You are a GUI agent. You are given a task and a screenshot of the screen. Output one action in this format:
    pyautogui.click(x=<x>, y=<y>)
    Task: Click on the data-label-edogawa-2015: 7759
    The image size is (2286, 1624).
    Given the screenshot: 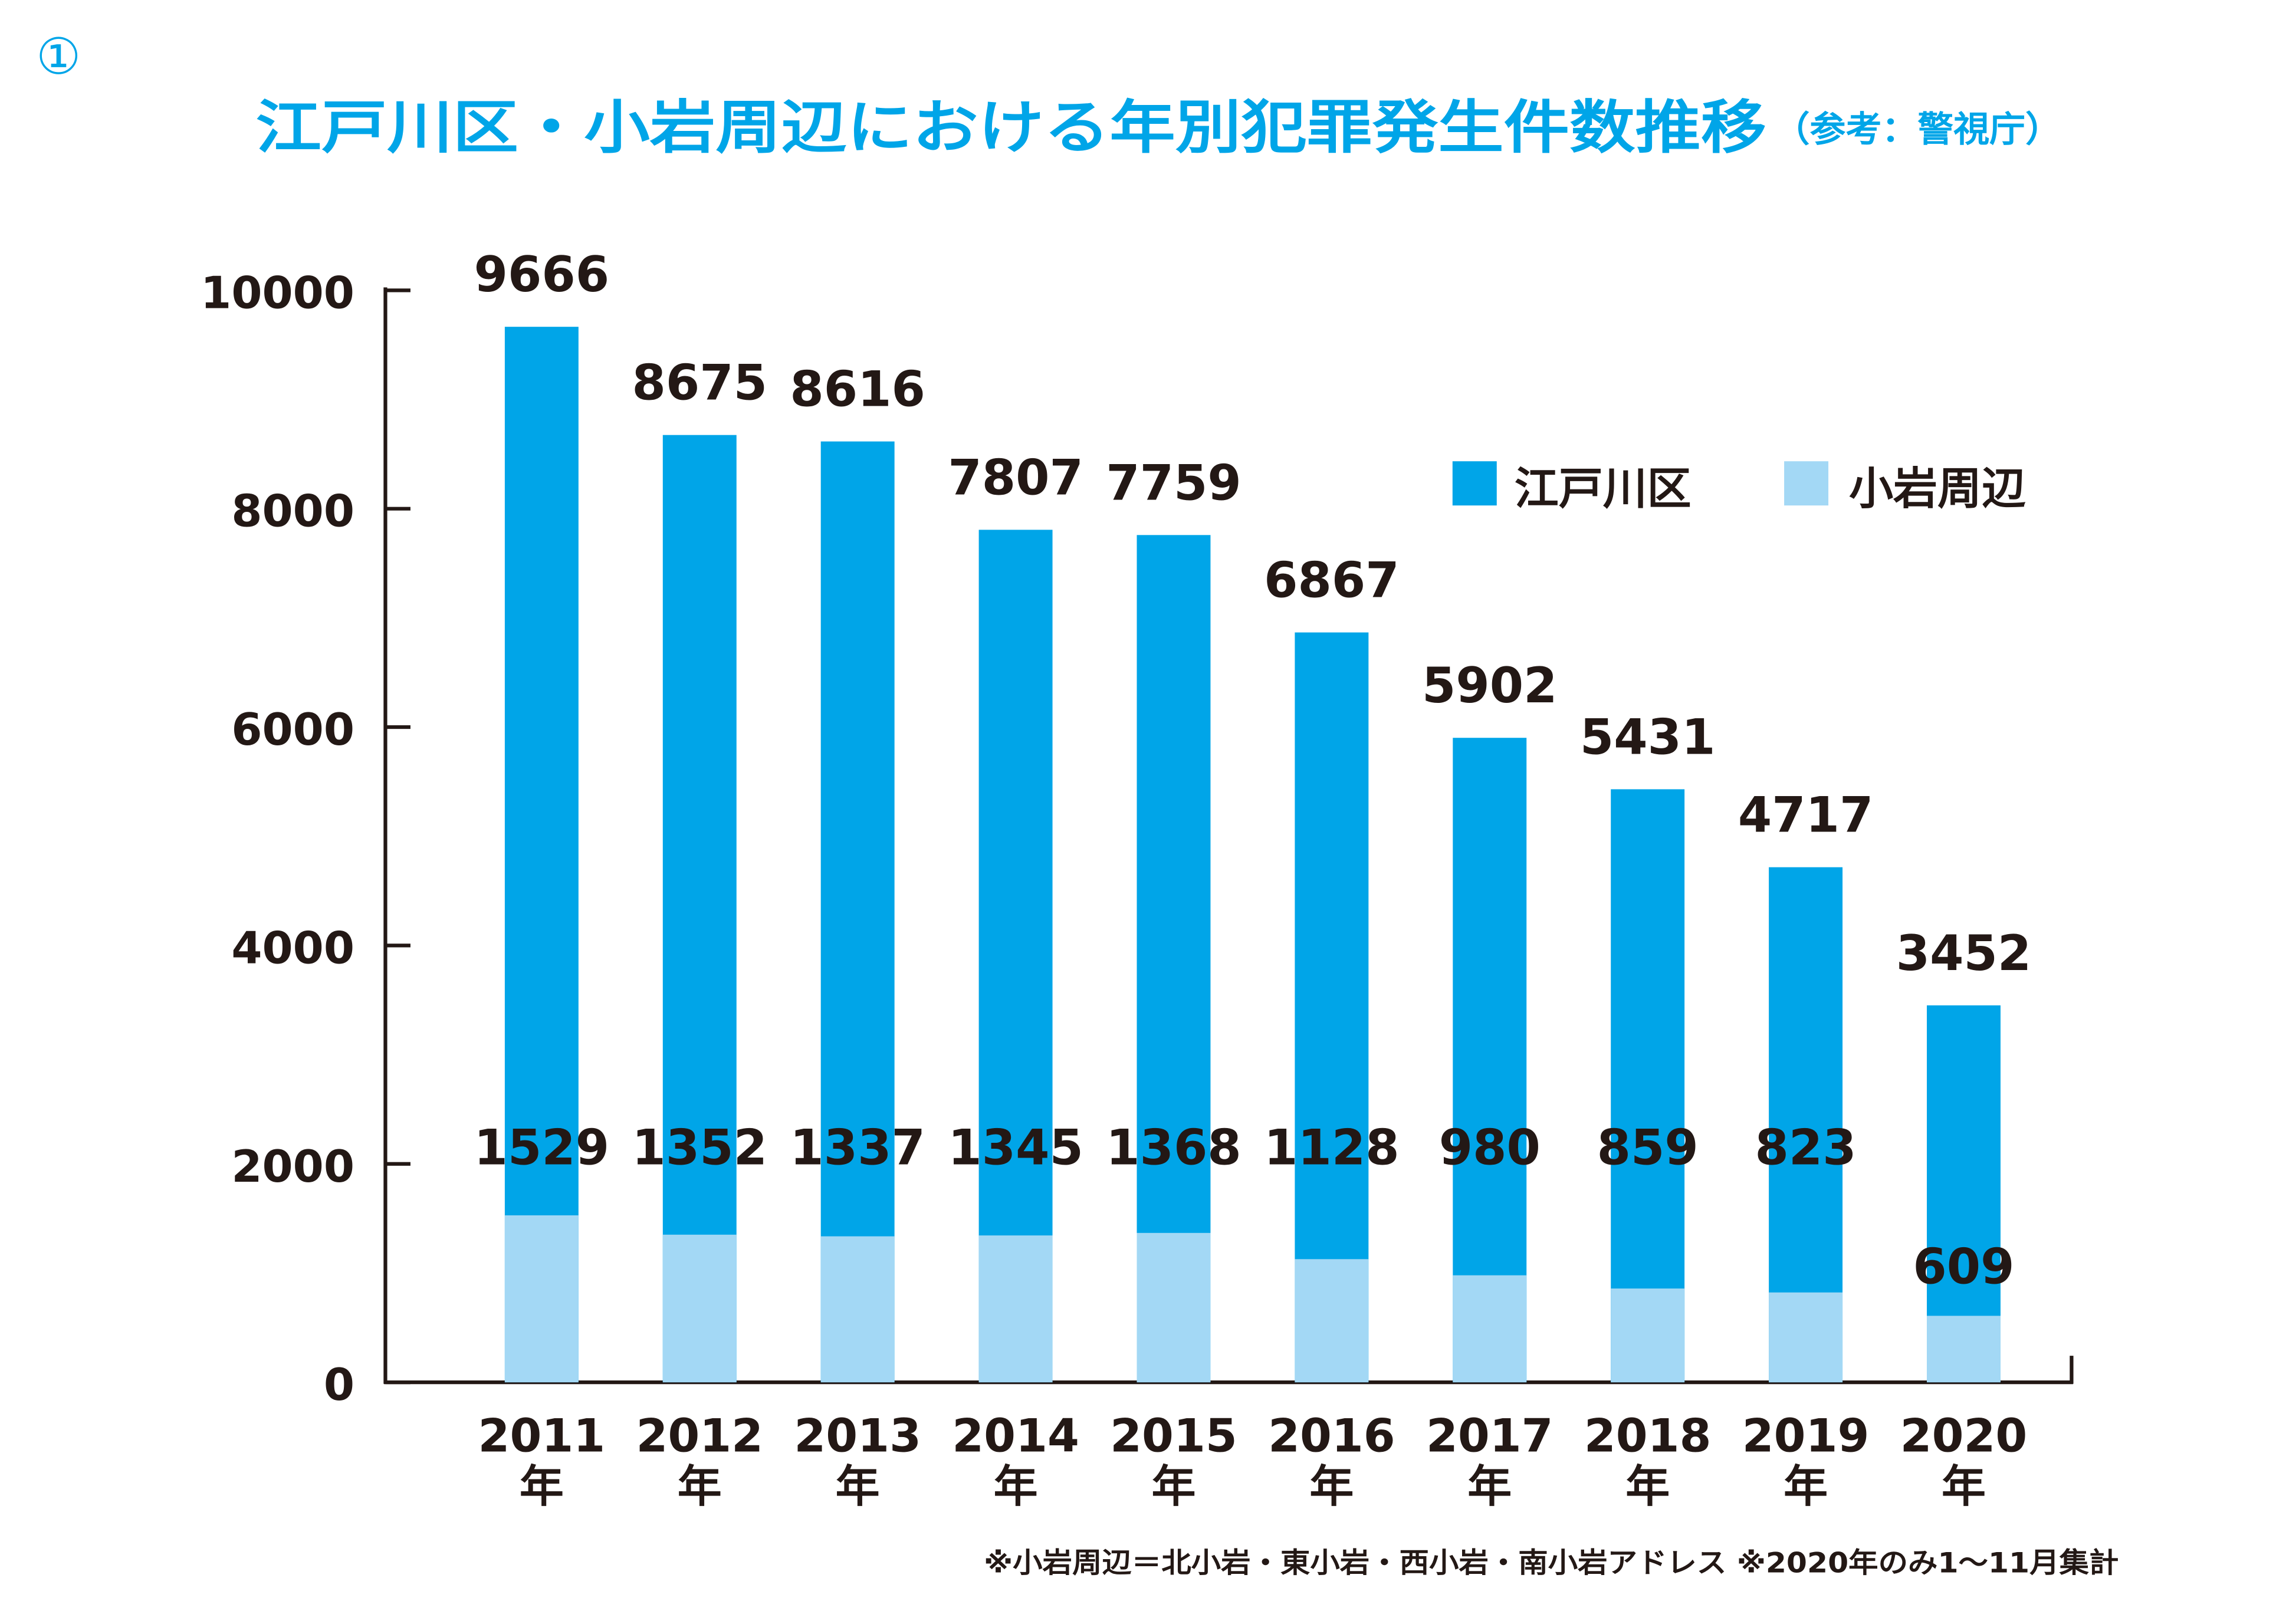 What is the action you would take?
    pyautogui.click(x=1173, y=483)
    